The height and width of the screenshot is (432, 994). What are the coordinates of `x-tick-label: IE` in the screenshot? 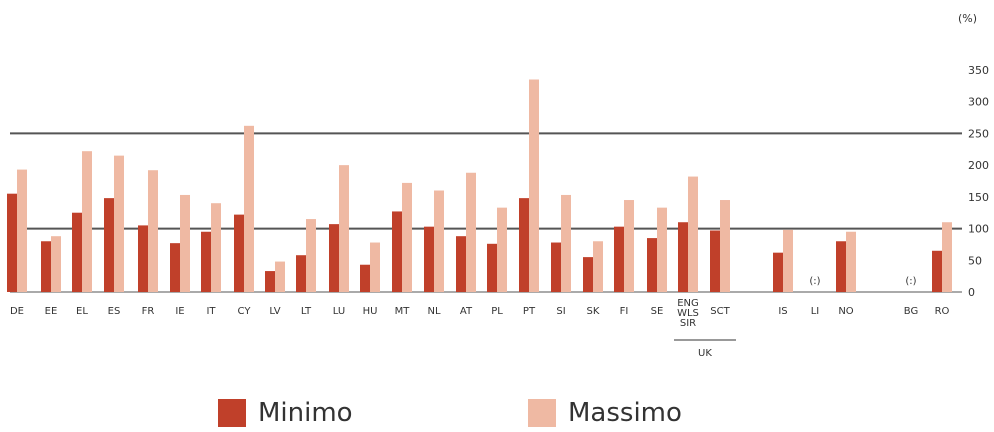 It's located at (179, 311).